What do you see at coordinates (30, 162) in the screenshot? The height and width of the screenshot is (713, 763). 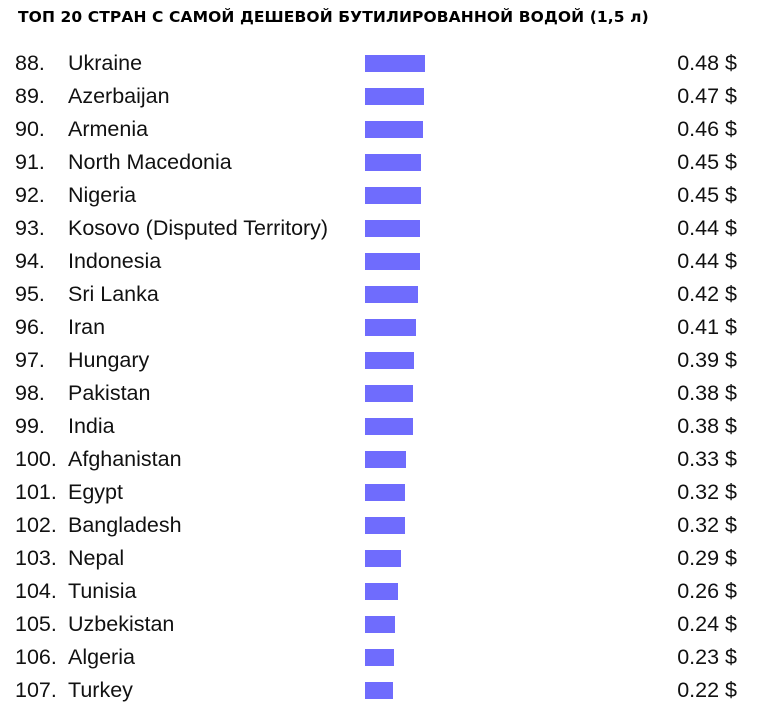 I see `rank-label: 91.` at bounding box center [30, 162].